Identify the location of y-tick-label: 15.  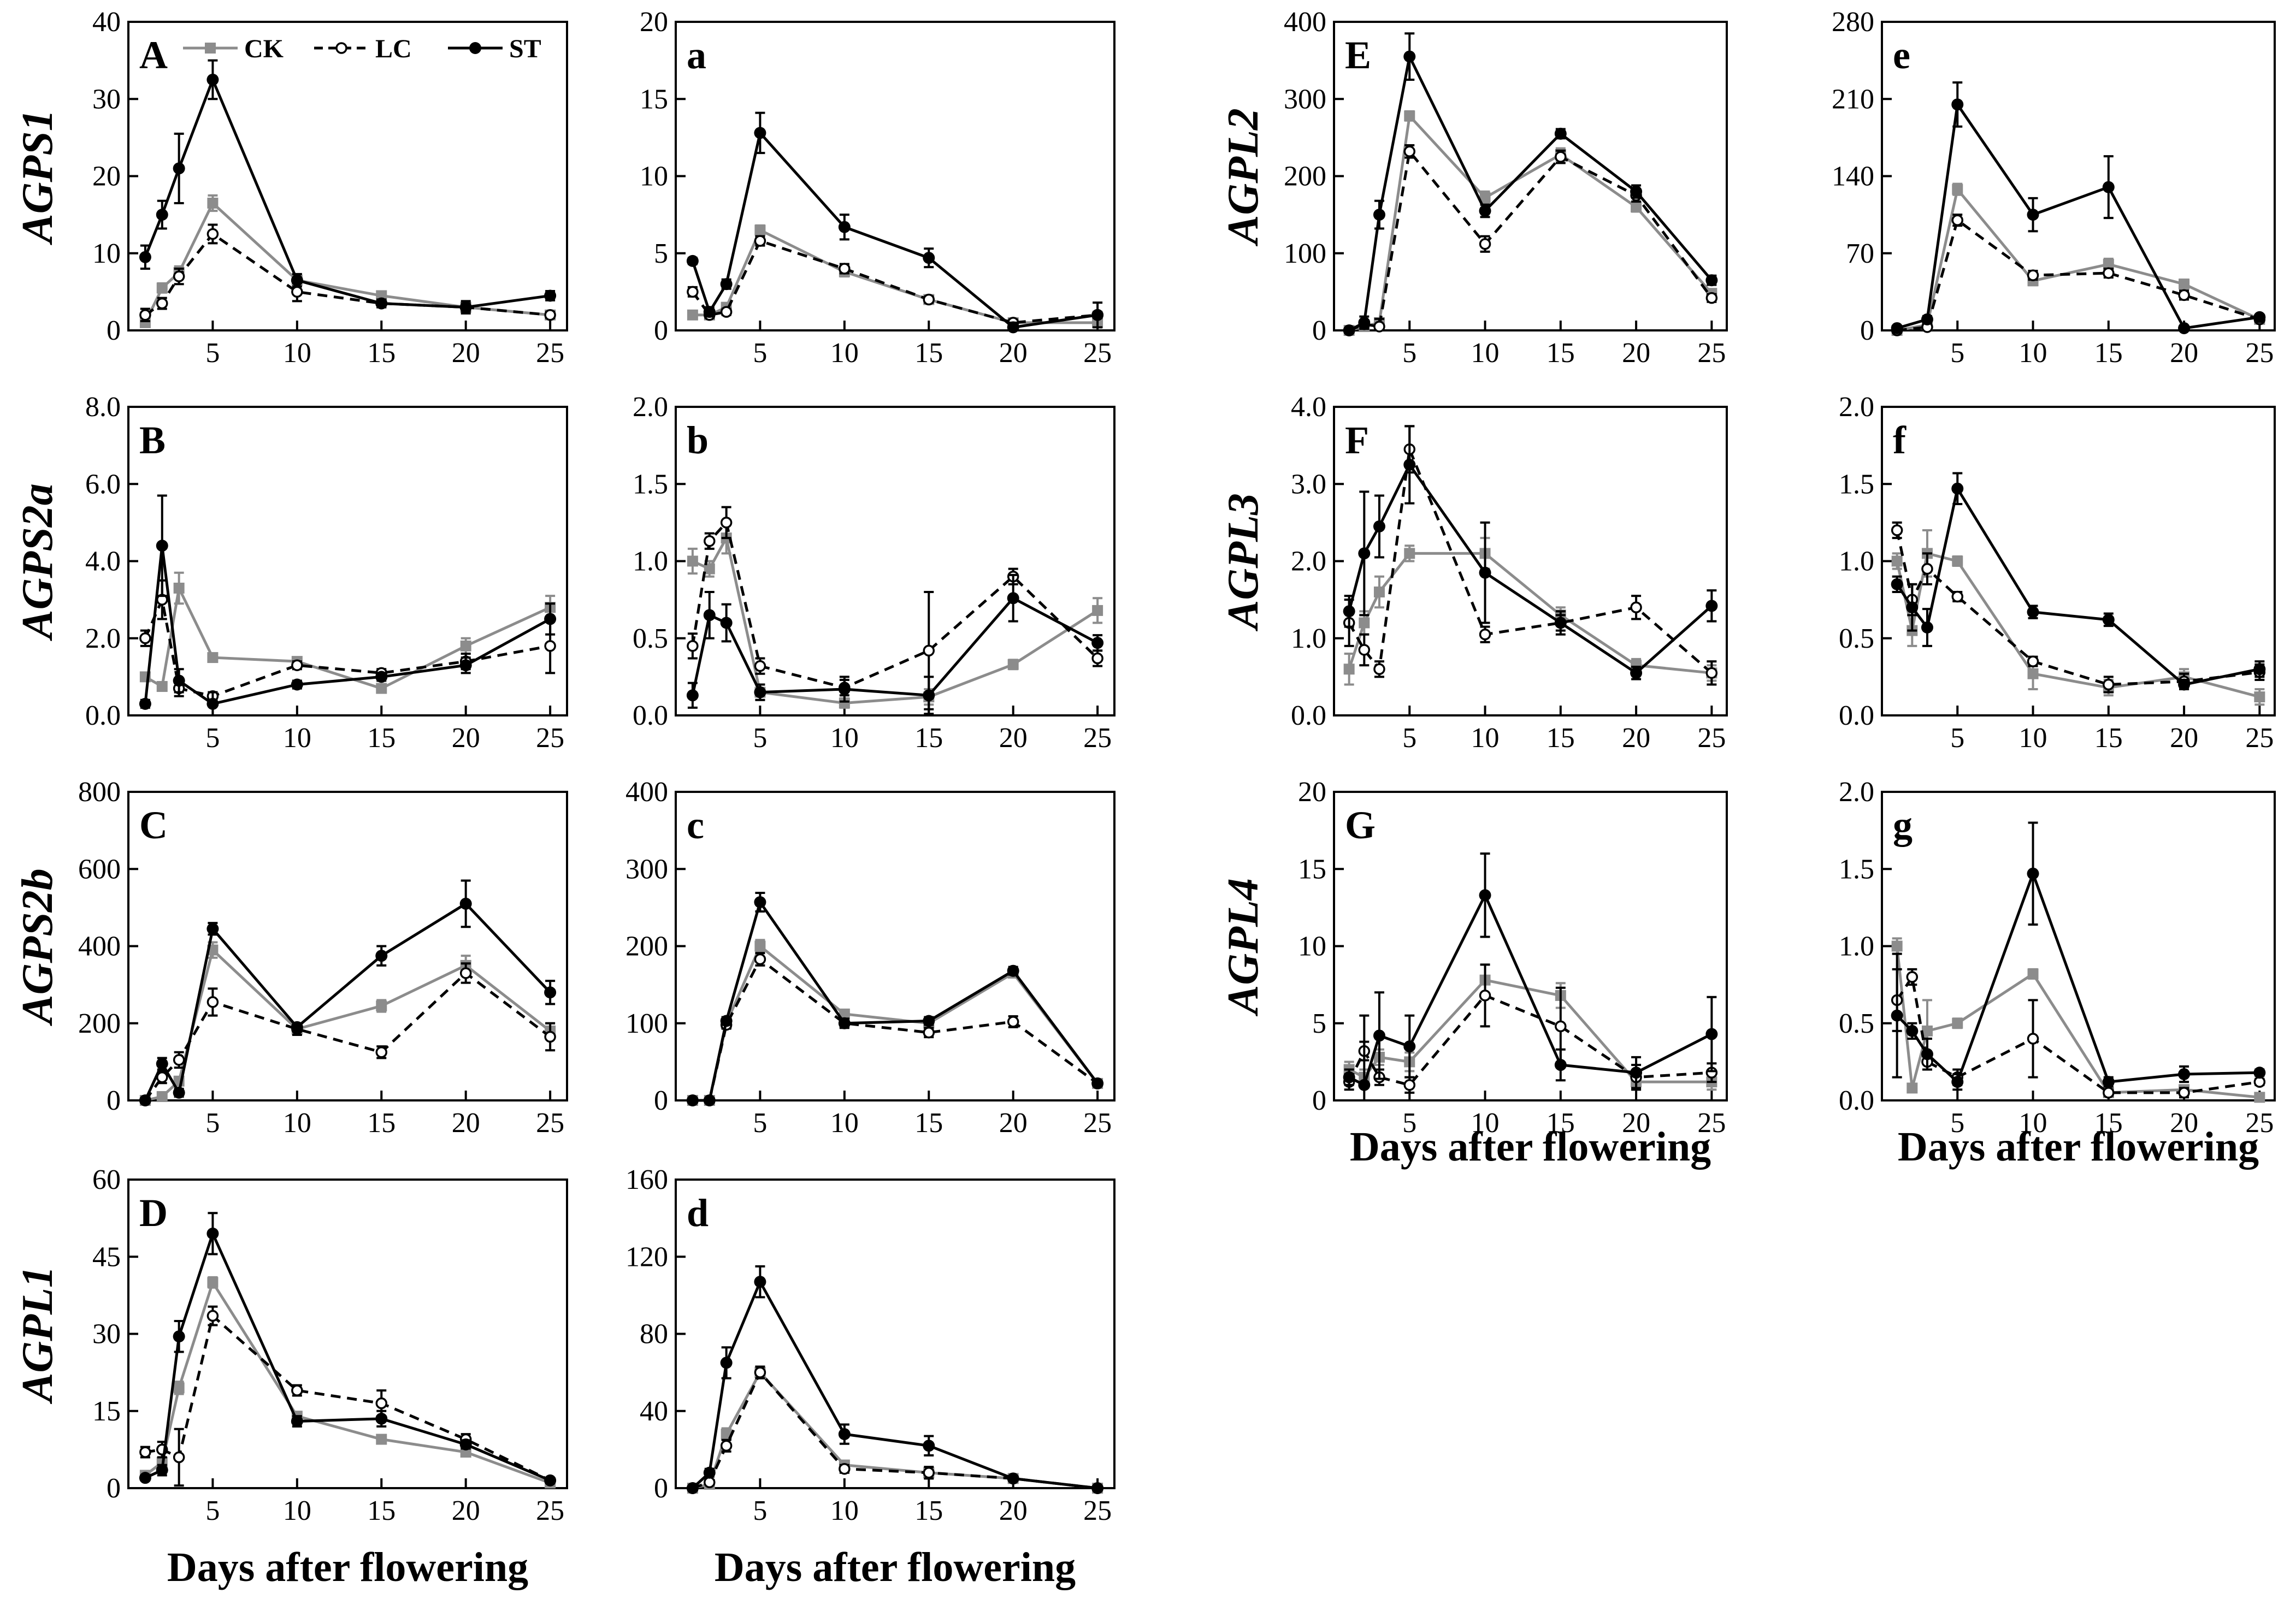
(654, 99).